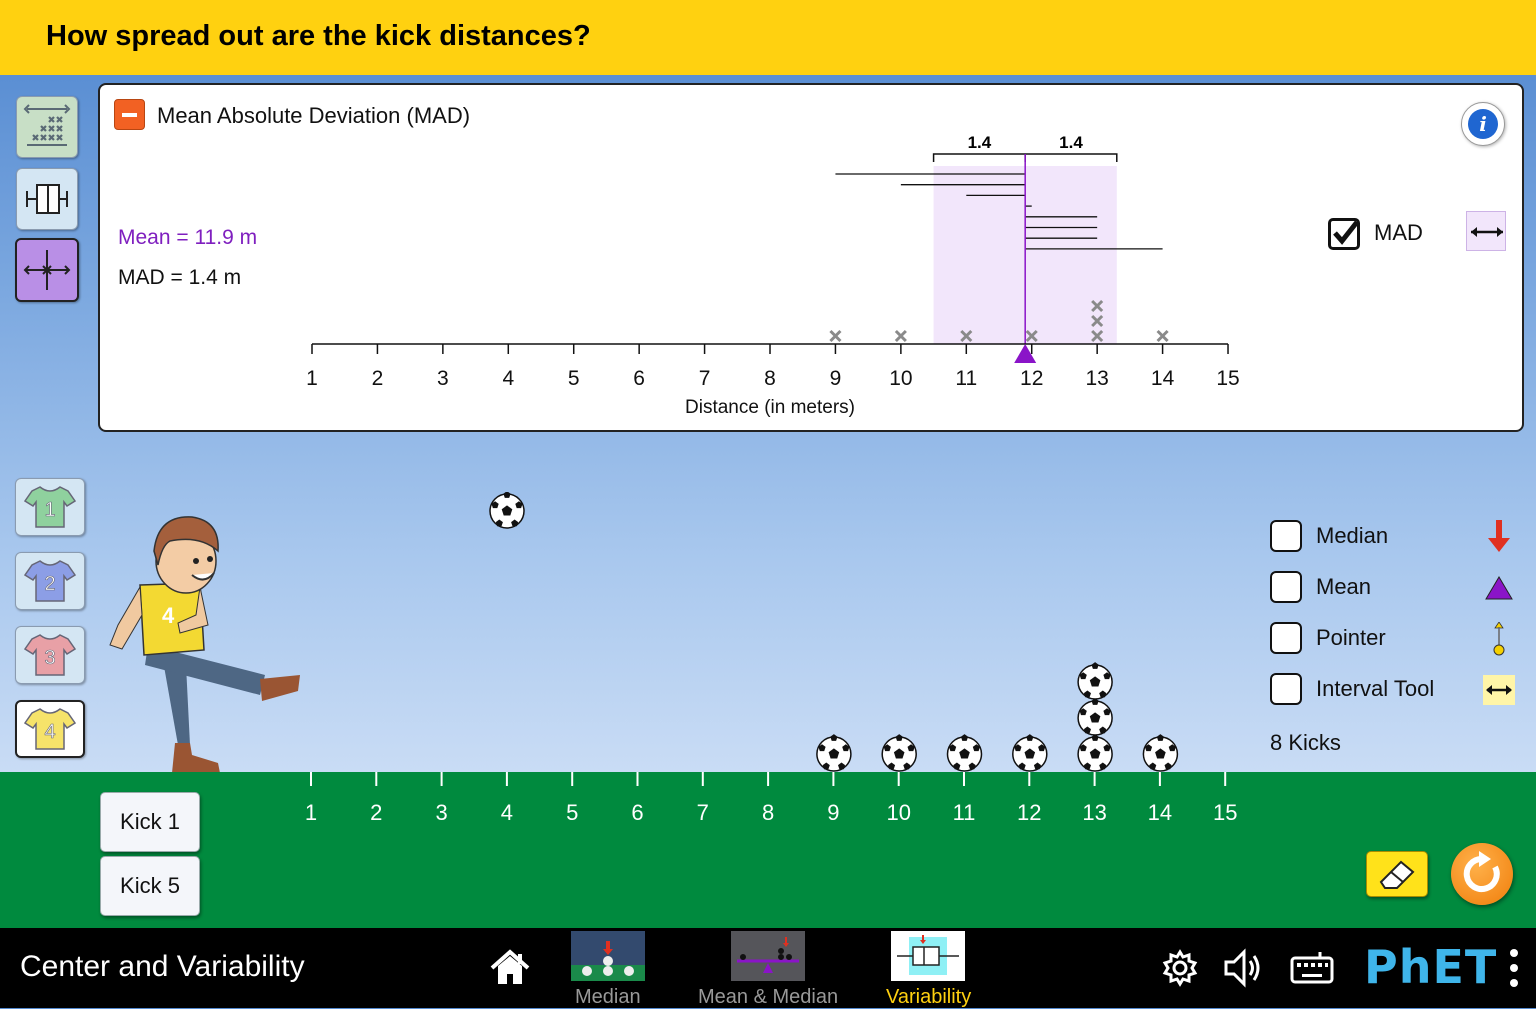  I want to click on axis-tick-label: 11, so click(966, 378).